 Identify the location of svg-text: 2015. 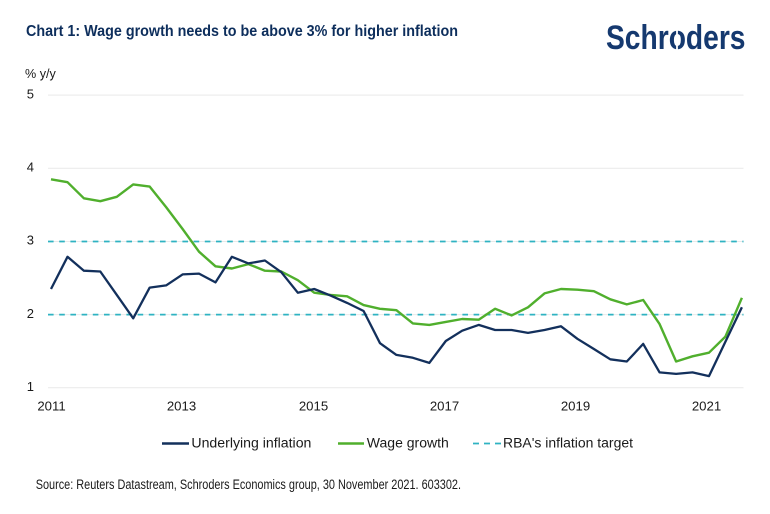
(313, 406).